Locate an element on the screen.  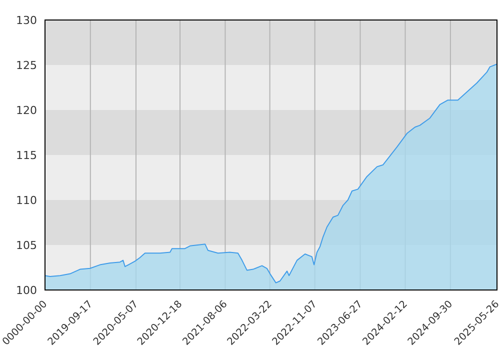
y-tick-label: 120 is located at coordinates (26, 110).